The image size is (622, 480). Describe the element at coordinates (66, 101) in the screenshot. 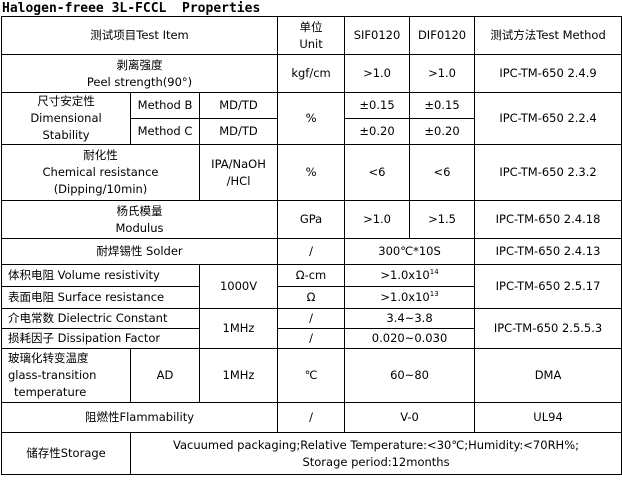

I see `dimensional-name-cn: 尺寸安定性` at that location.